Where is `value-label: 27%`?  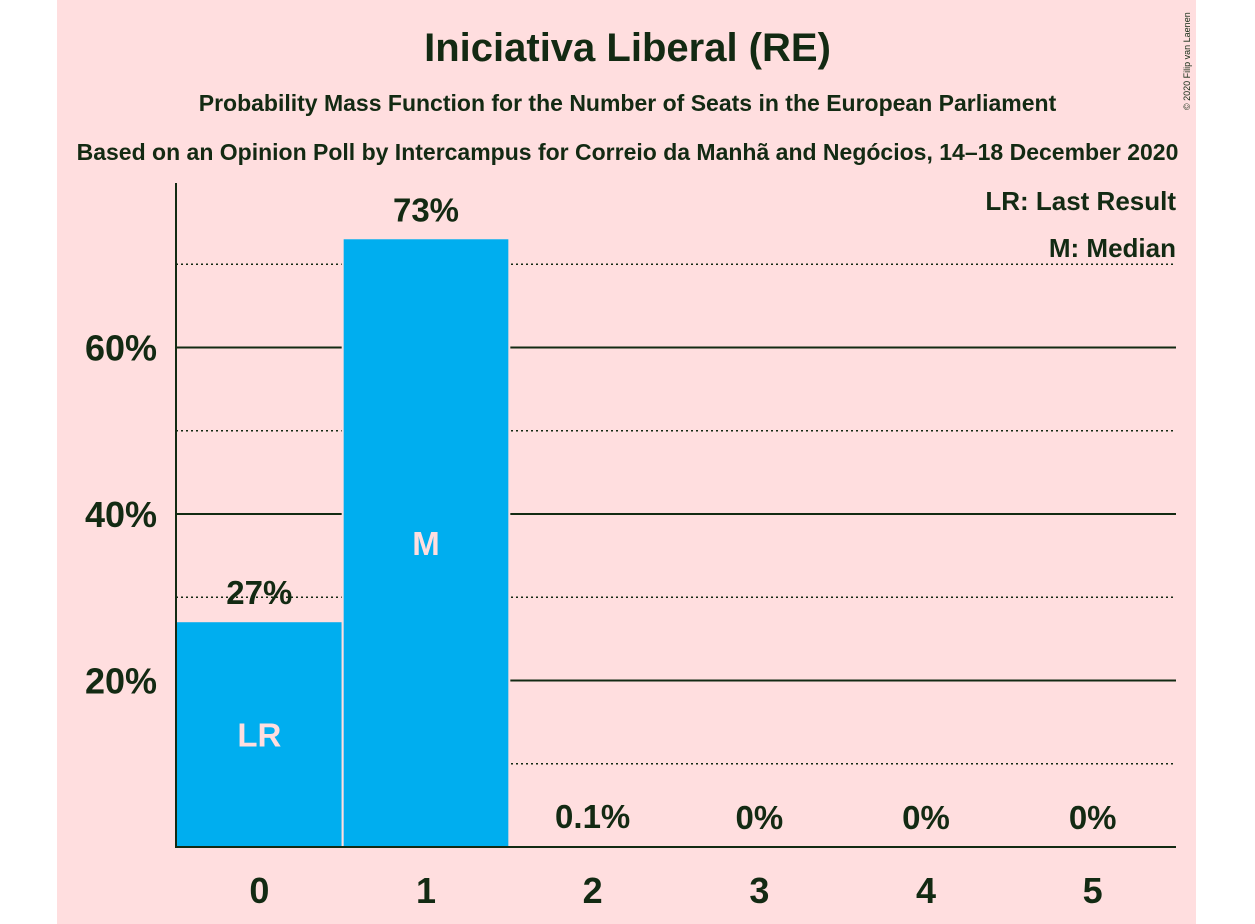
value-label: 27% is located at coordinates (259, 592).